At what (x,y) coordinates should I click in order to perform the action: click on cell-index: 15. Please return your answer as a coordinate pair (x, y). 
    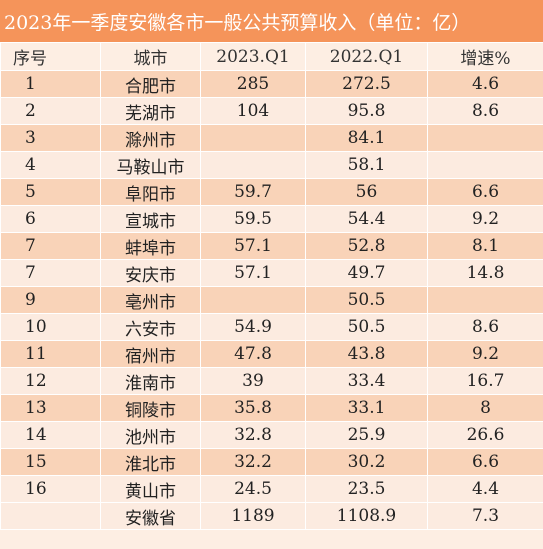
    Looking at the image, I should click on (50, 462).